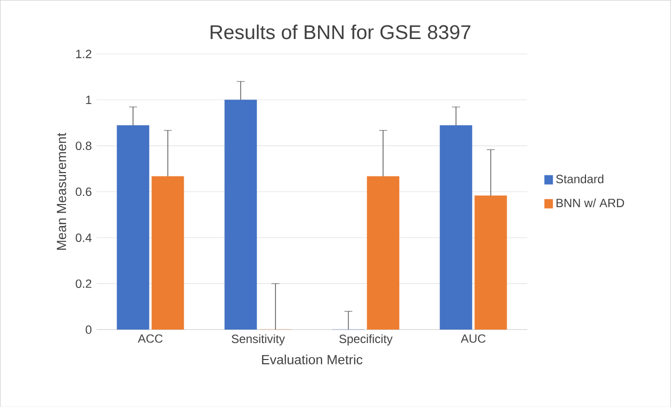  I want to click on y-tick-label: 1.2, so click(84, 54).